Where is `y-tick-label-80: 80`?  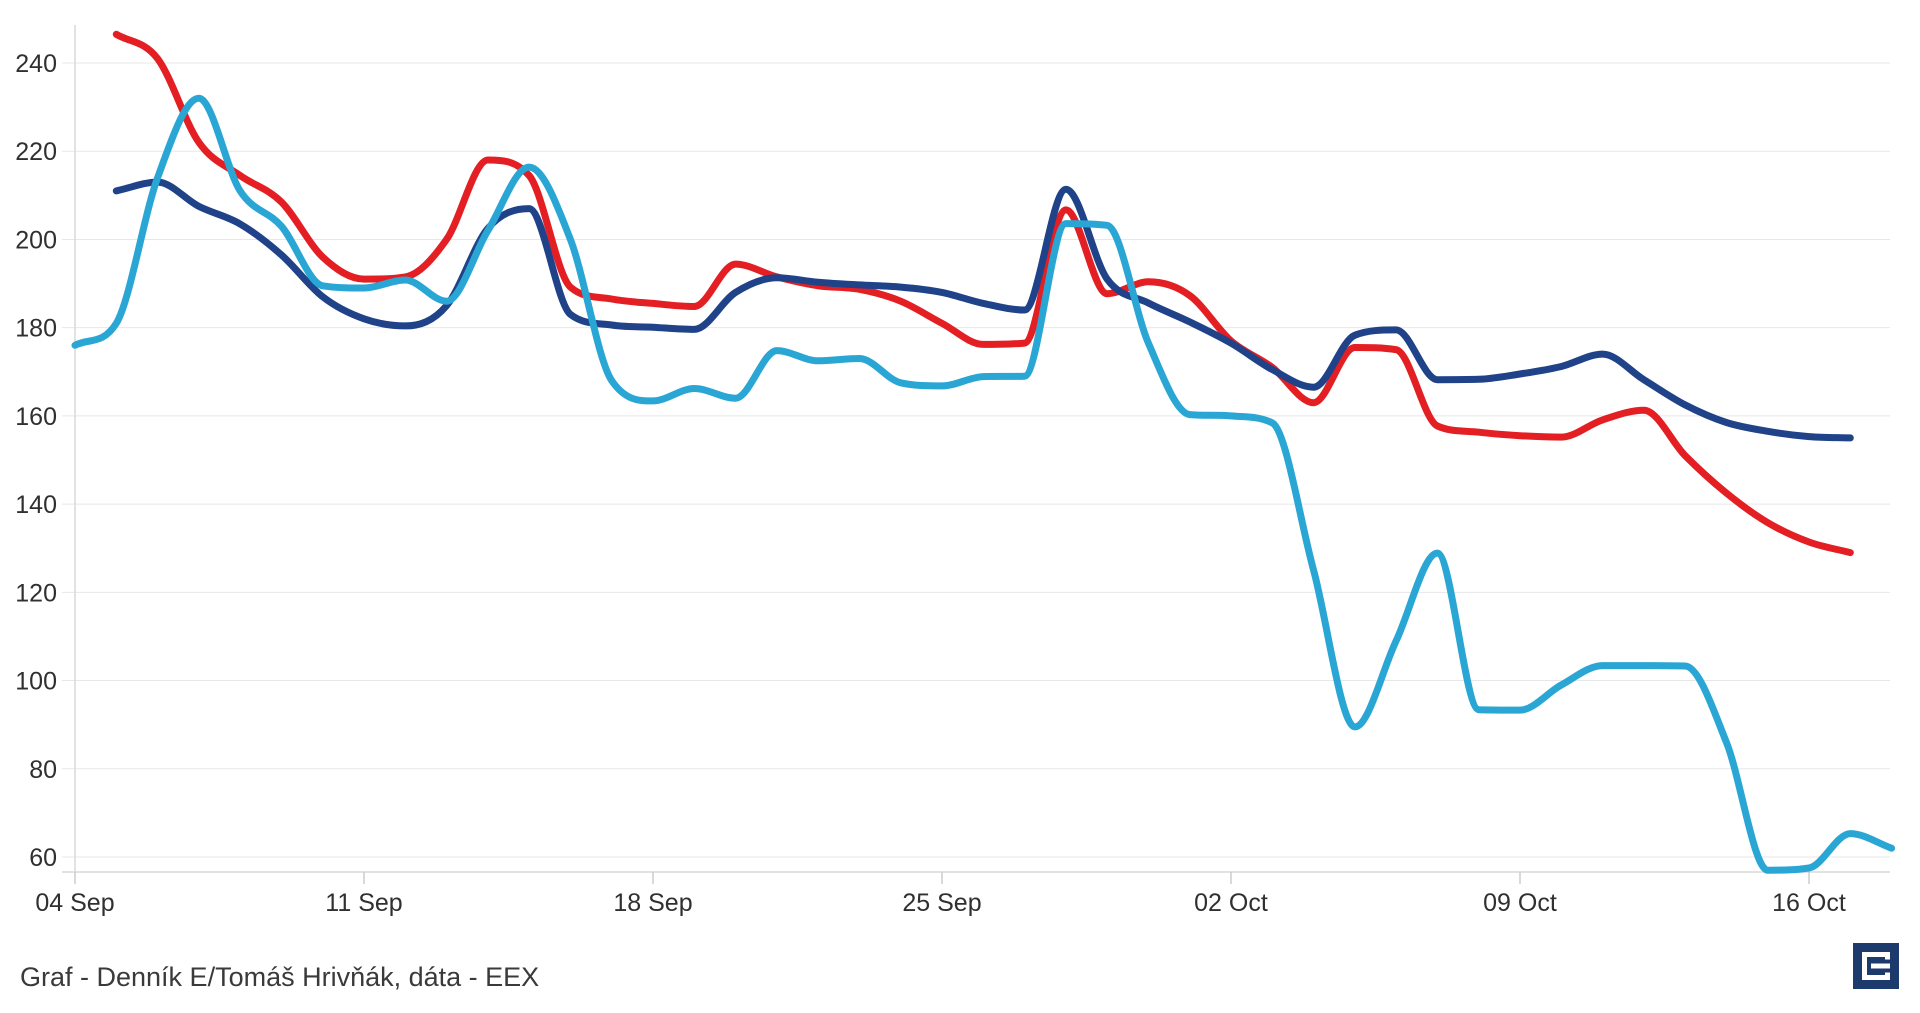
y-tick-label-80: 80 is located at coordinates (43, 770).